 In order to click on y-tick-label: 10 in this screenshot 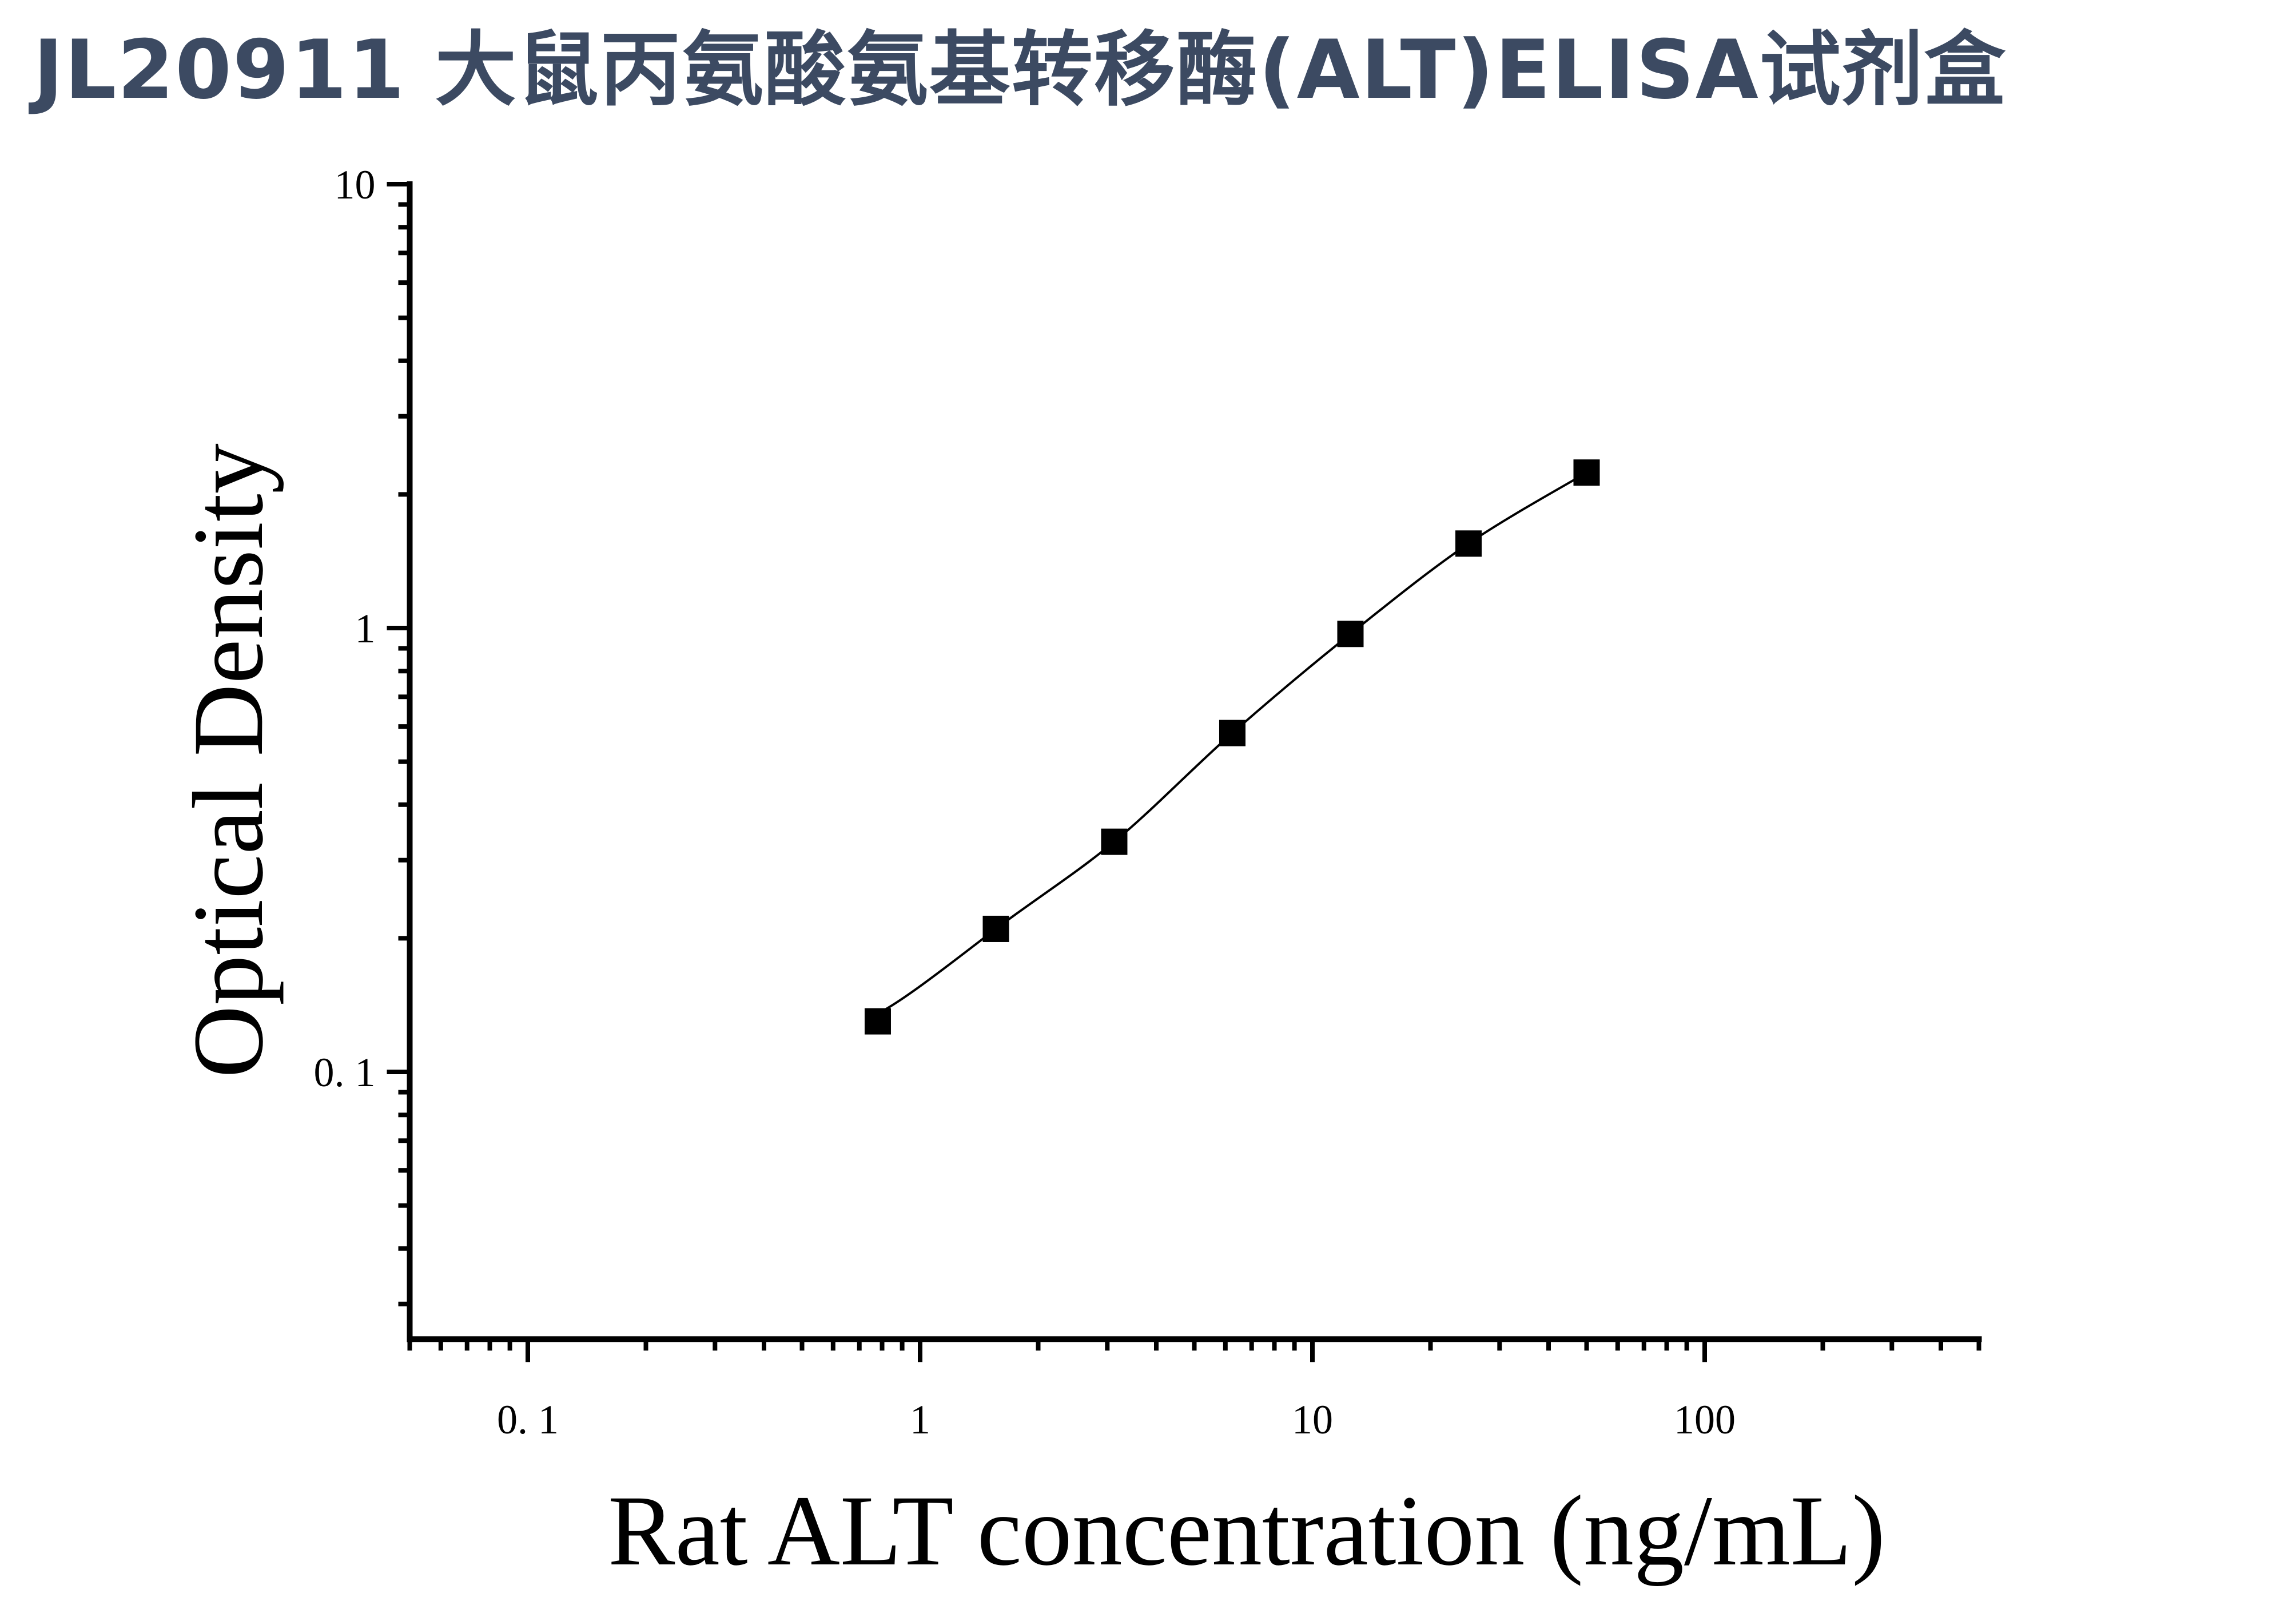, I will do `click(354, 185)`.